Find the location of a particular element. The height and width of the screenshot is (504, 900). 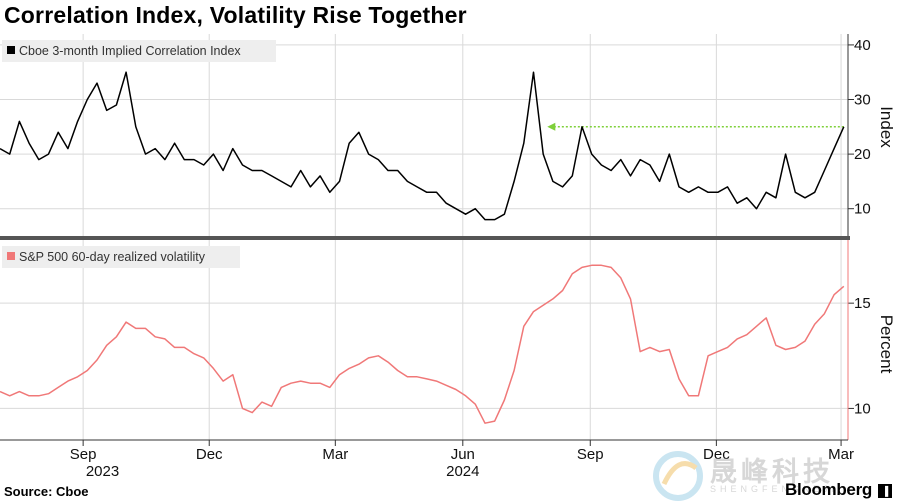

legend-label-volatility: S&P 500 60-day realized volatility is located at coordinates (112, 257).